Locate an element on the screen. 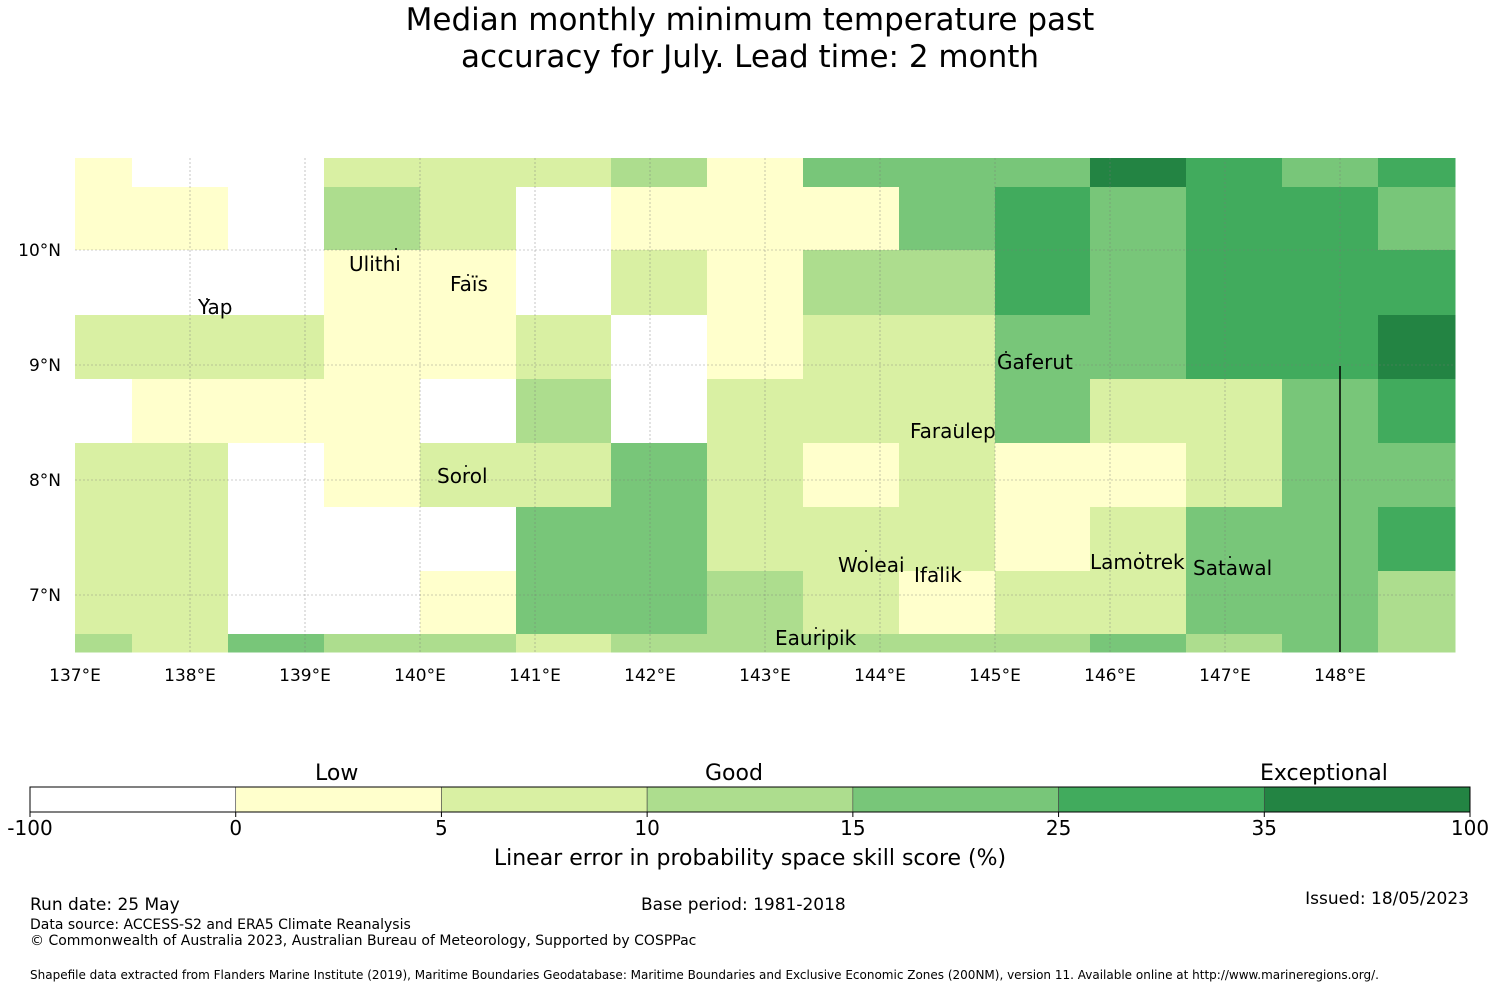 This screenshot has height=990, width=1500. issued-date: Issued: 18/05/2023 is located at coordinates (1387, 899).